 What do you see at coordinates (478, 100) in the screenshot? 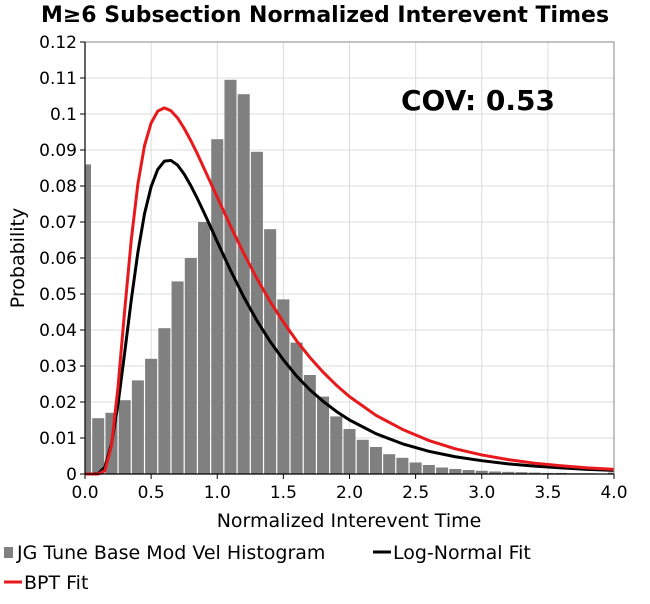
I see `cov-annotation: COV: 0.53` at bounding box center [478, 100].